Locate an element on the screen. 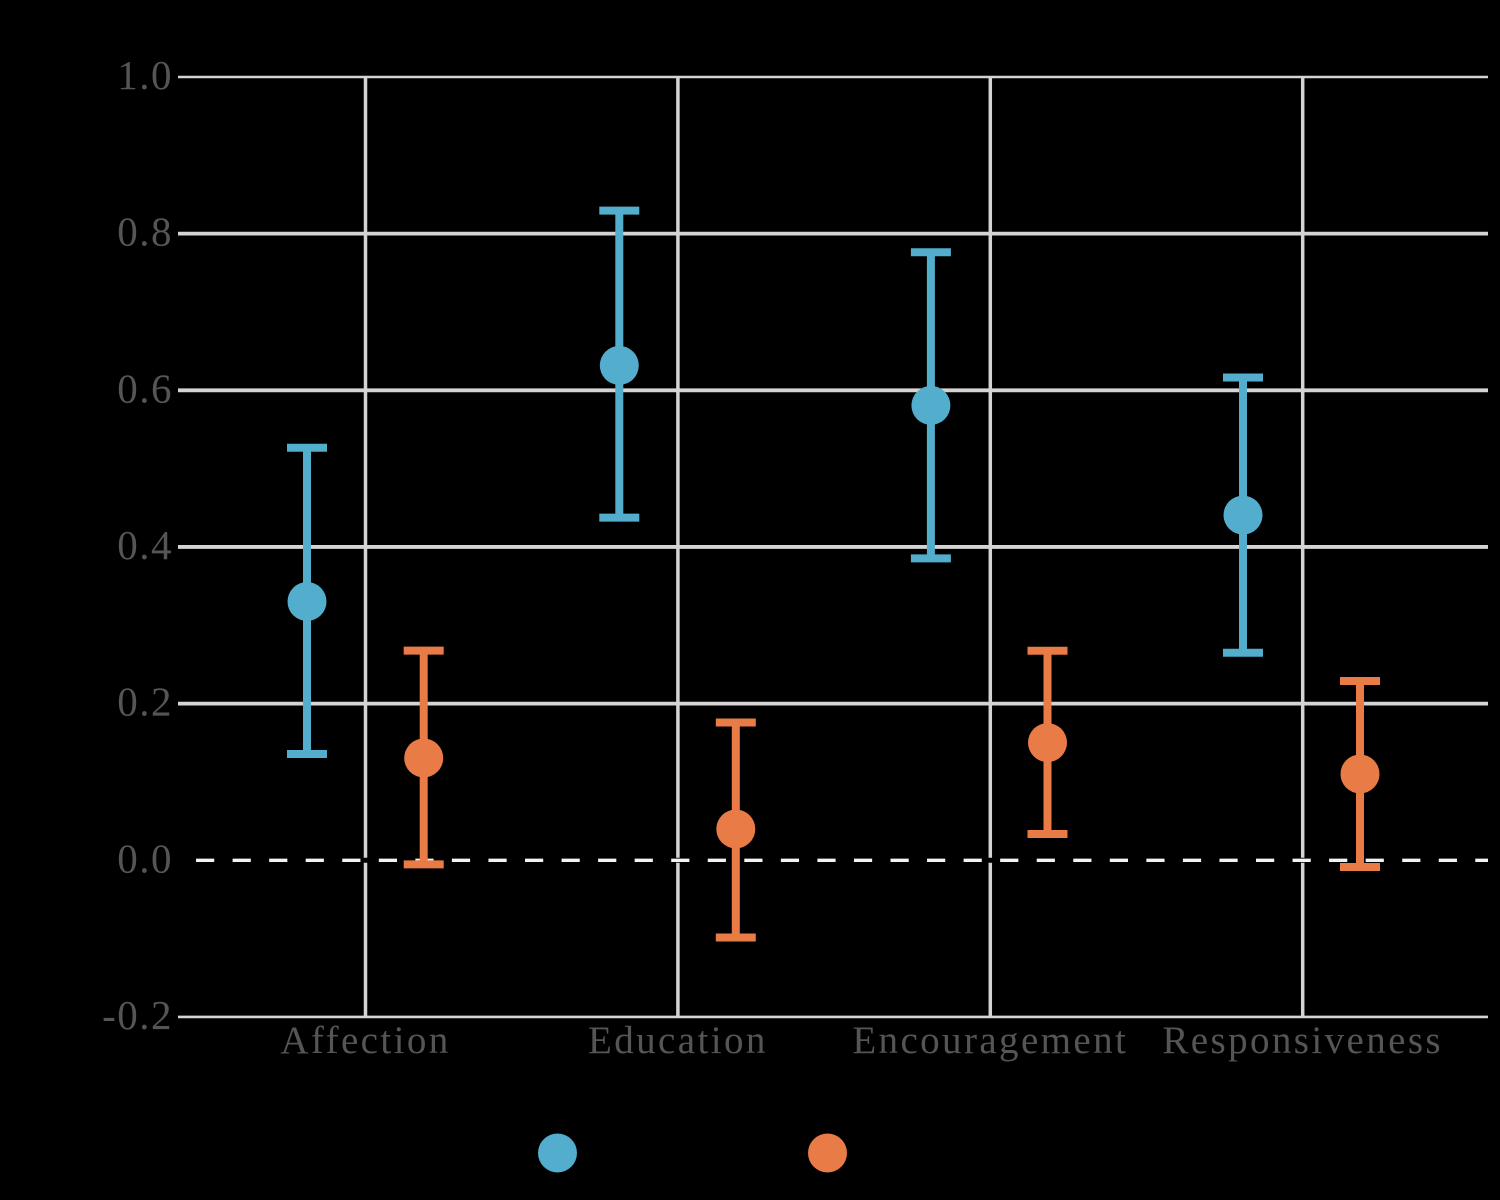 Image resolution: width=1500 pixels, height=1200 pixels. svg-text: Education is located at coordinates (678, 1040).